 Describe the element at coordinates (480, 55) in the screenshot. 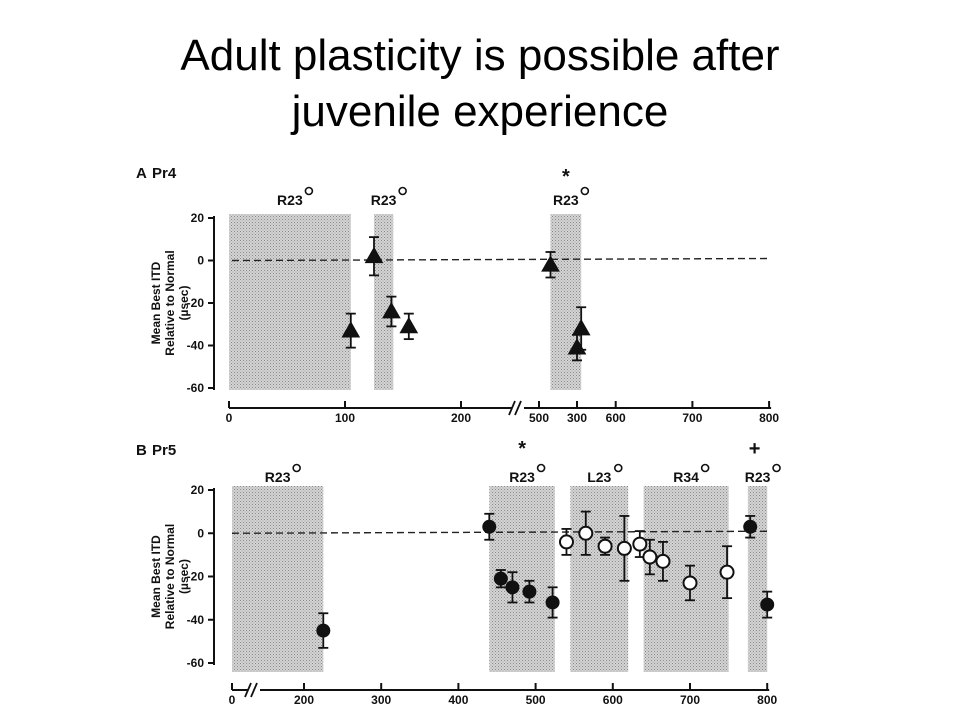

I see `title-line-1: Adult plasticity is possible after` at that location.